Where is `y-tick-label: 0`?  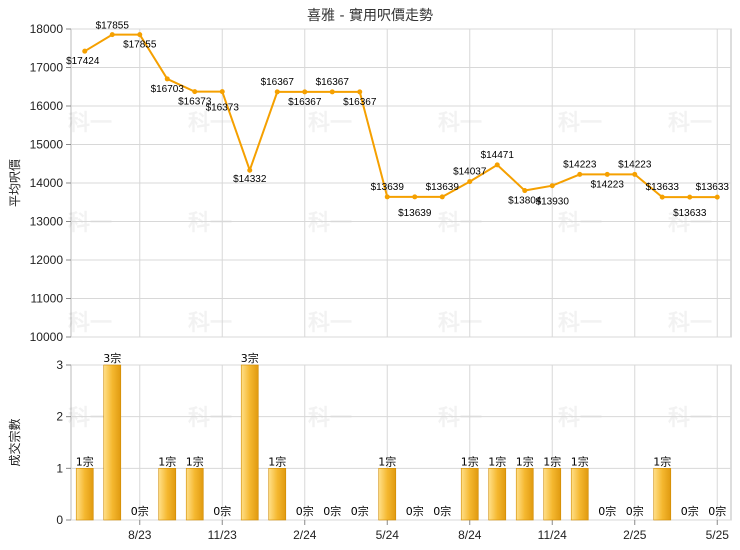
y-tick-label: 0 is located at coordinates (59, 520).